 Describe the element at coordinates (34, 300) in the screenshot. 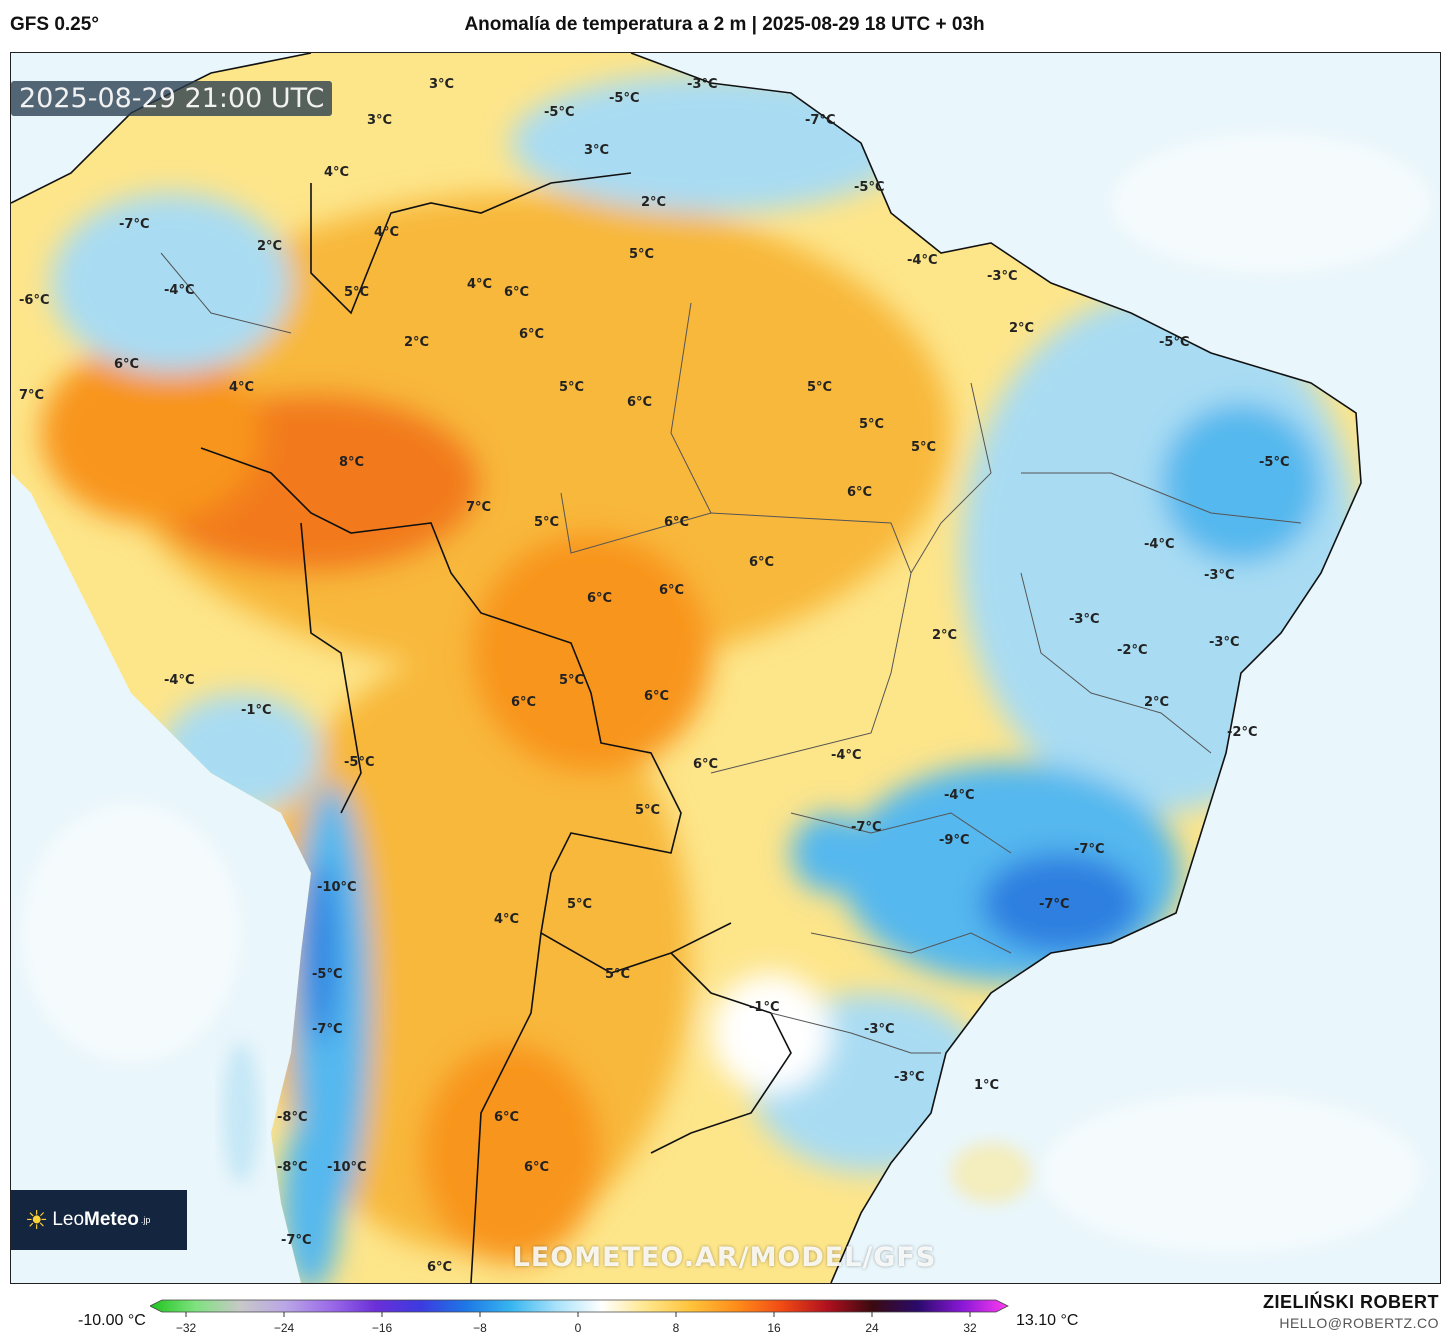

I see `contour-label: -6°C` at that location.